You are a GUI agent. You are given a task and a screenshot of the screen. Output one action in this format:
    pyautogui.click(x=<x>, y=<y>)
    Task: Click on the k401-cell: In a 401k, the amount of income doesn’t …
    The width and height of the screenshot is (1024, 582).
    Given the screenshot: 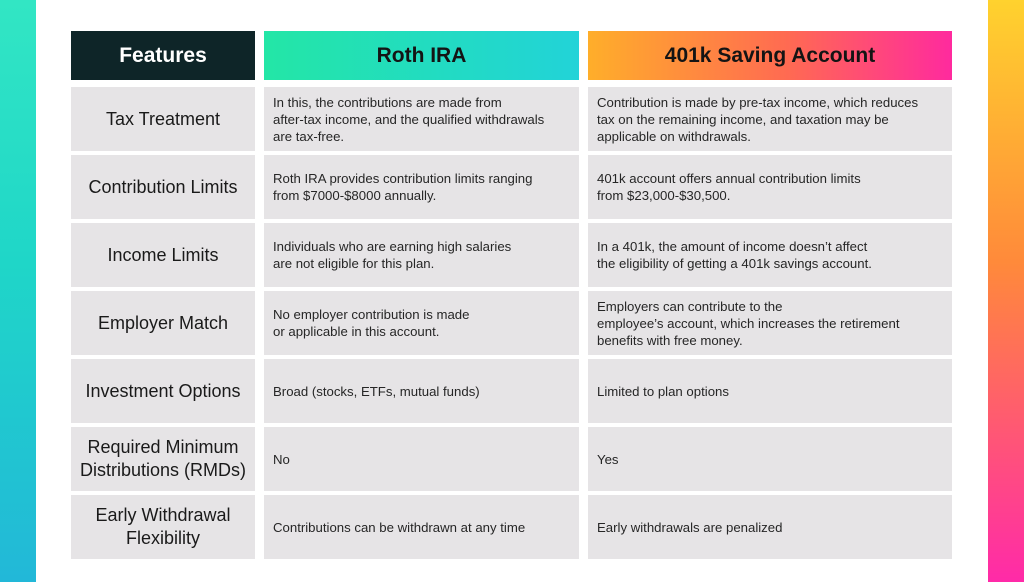 What is the action you would take?
    pyautogui.click(x=770, y=255)
    